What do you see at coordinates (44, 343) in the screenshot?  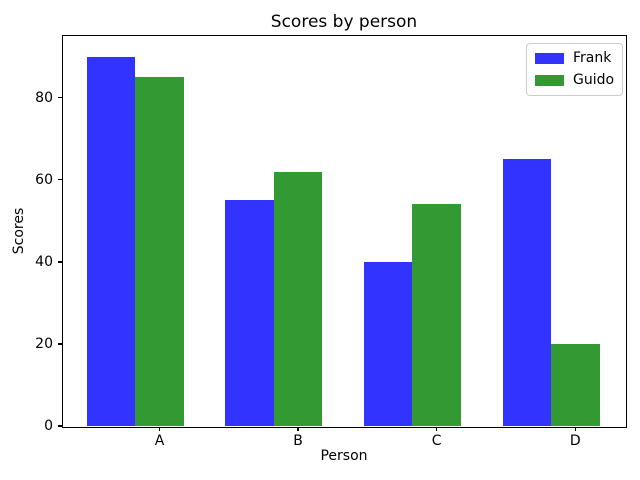 I see `y-tick-label-20: 20` at bounding box center [44, 343].